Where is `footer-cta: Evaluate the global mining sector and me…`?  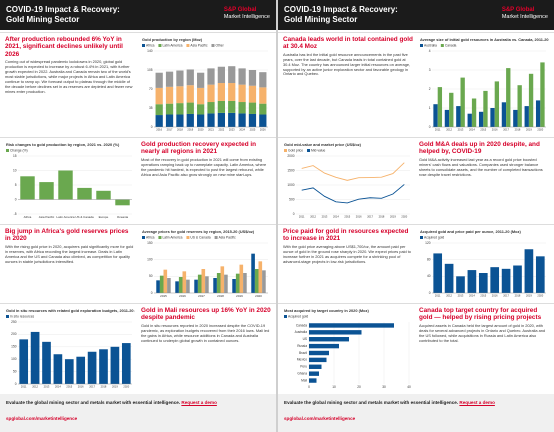
footer-cta: Evaluate the global mining sector and me… is located at coordinates (138, 402).